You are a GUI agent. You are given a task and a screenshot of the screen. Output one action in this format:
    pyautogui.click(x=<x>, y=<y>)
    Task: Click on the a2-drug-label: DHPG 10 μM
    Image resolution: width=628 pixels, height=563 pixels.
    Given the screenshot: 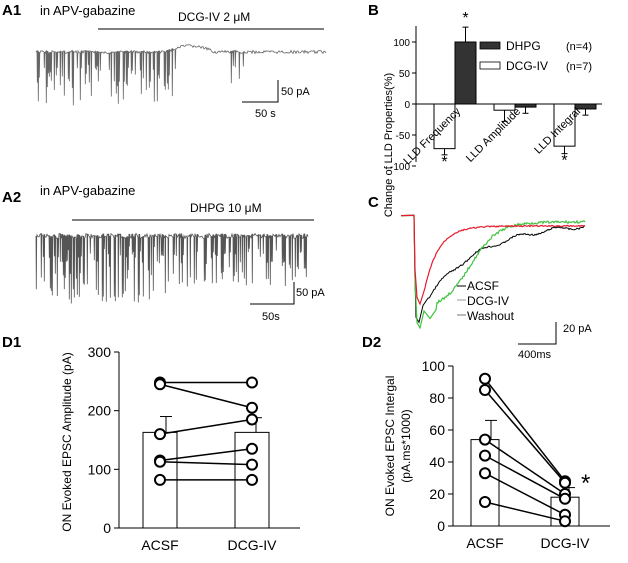 What is the action you would take?
    pyautogui.click(x=226, y=208)
    